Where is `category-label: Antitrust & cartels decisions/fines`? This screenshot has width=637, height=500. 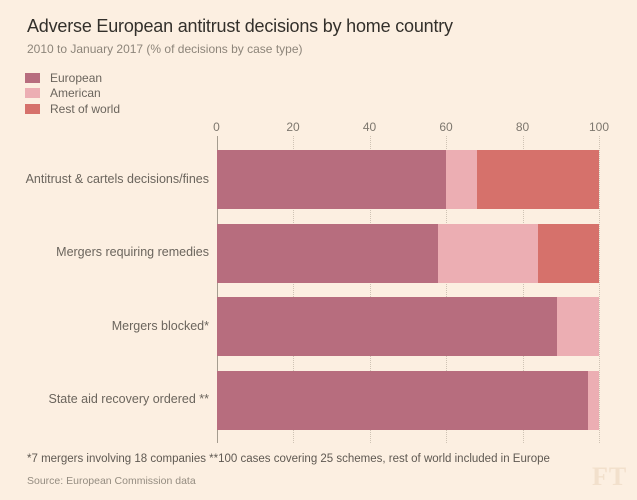
category-label: Antitrust & cartels decisions/fines is located at coordinates (117, 178).